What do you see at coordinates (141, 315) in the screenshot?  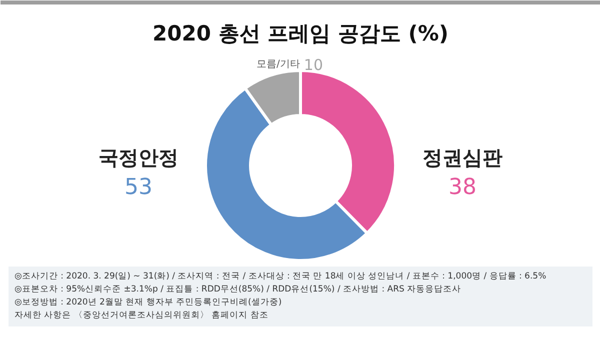 I see `text: 자세한 사항은 〈중앙선거여론조사심의위원회〉 홈페이지 참조` at bounding box center [141, 315].